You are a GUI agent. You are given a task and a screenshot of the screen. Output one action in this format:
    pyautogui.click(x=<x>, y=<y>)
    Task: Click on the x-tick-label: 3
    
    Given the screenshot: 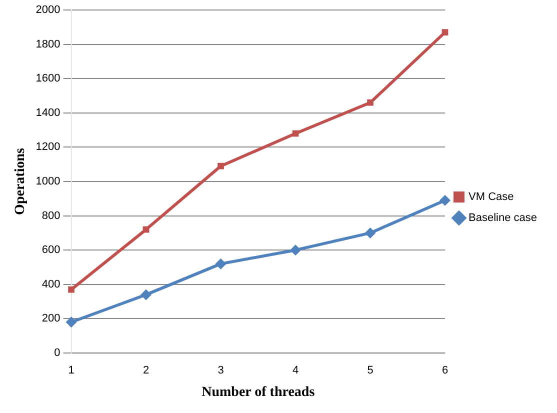 What is the action you would take?
    pyautogui.click(x=221, y=370)
    